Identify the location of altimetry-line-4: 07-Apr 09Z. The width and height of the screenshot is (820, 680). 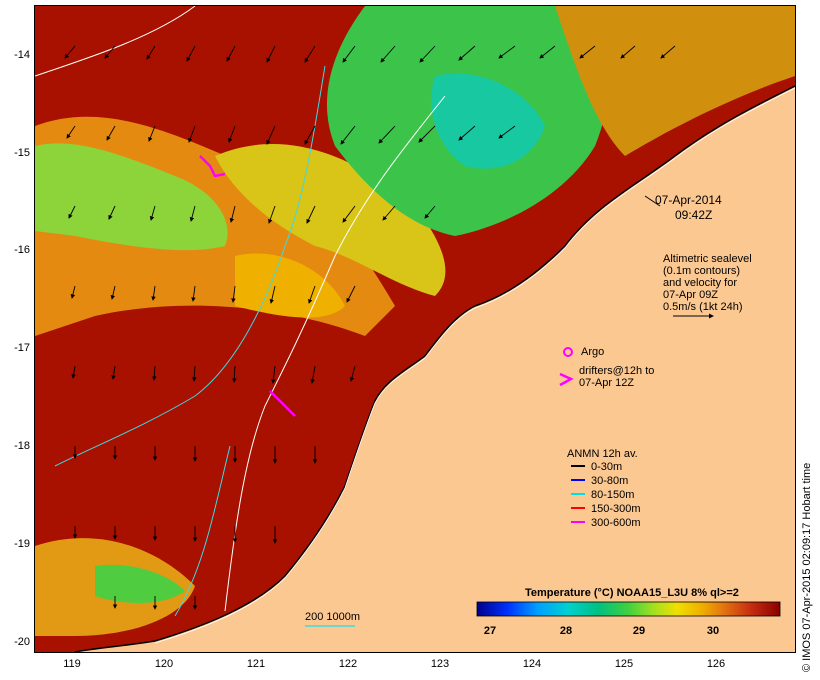
(691, 295).